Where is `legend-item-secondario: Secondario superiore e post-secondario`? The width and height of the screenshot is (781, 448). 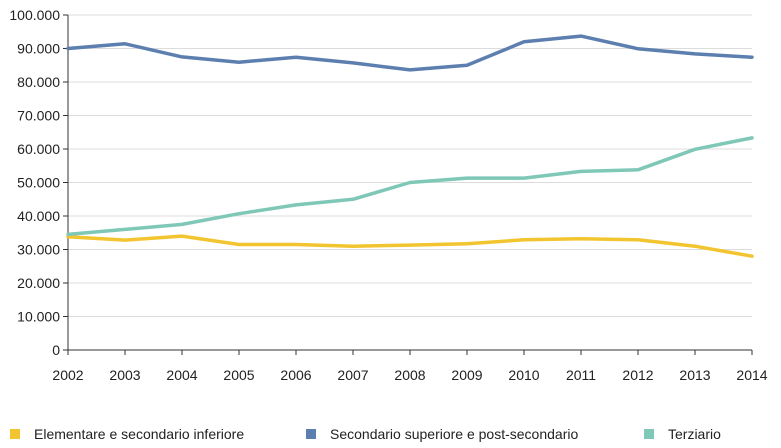
legend-item-secondario: Secondario superiore e post-secondario is located at coordinates (442, 434).